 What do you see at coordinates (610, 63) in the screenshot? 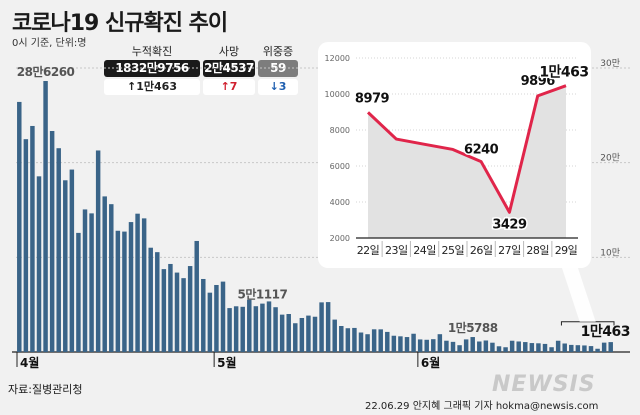
I see `main-y-tick: 30만` at bounding box center [610, 63].